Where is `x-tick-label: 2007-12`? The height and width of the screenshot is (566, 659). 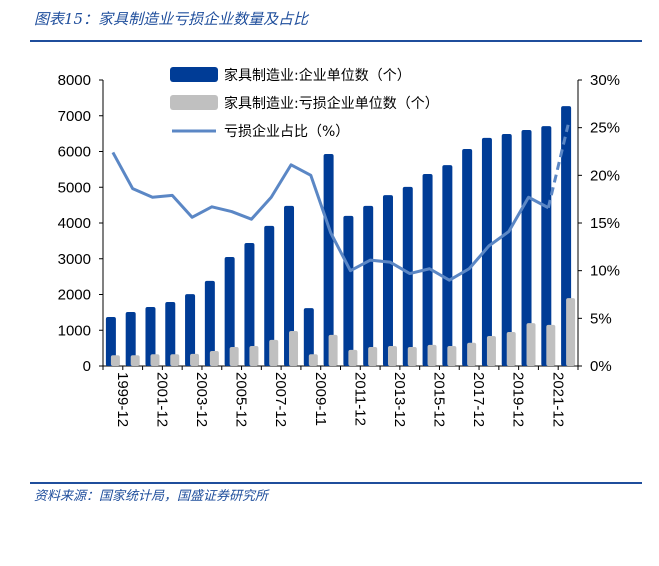
x-tick-label: 2007-12 is located at coordinates (280, 399).